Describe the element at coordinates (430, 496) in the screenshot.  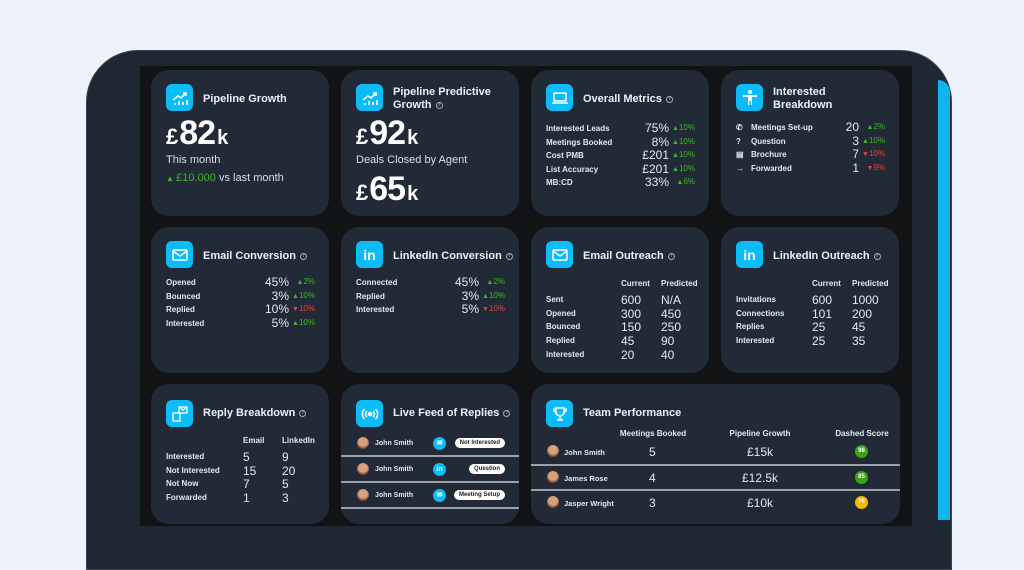
I see `feed-item: John Smith ✉ Meeting Setup` at that location.